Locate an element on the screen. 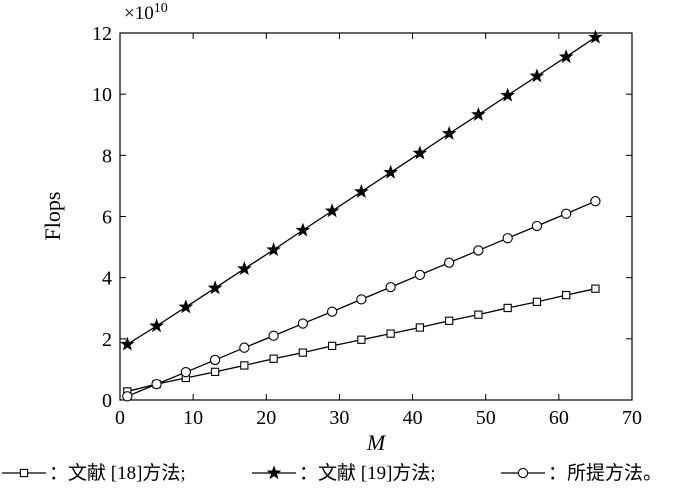  x-tick-label: 50 is located at coordinates (486, 418).